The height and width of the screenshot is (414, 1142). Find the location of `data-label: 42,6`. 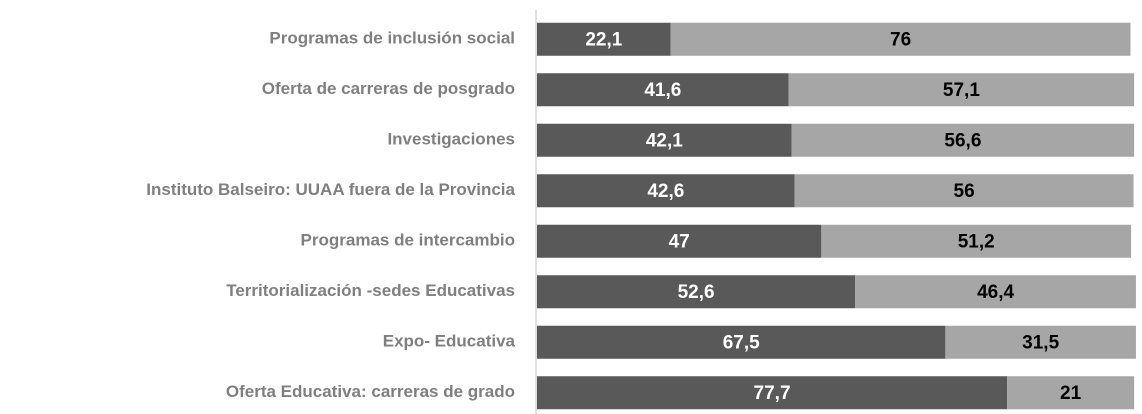

data-label: 42,6 is located at coordinates (665, 191).